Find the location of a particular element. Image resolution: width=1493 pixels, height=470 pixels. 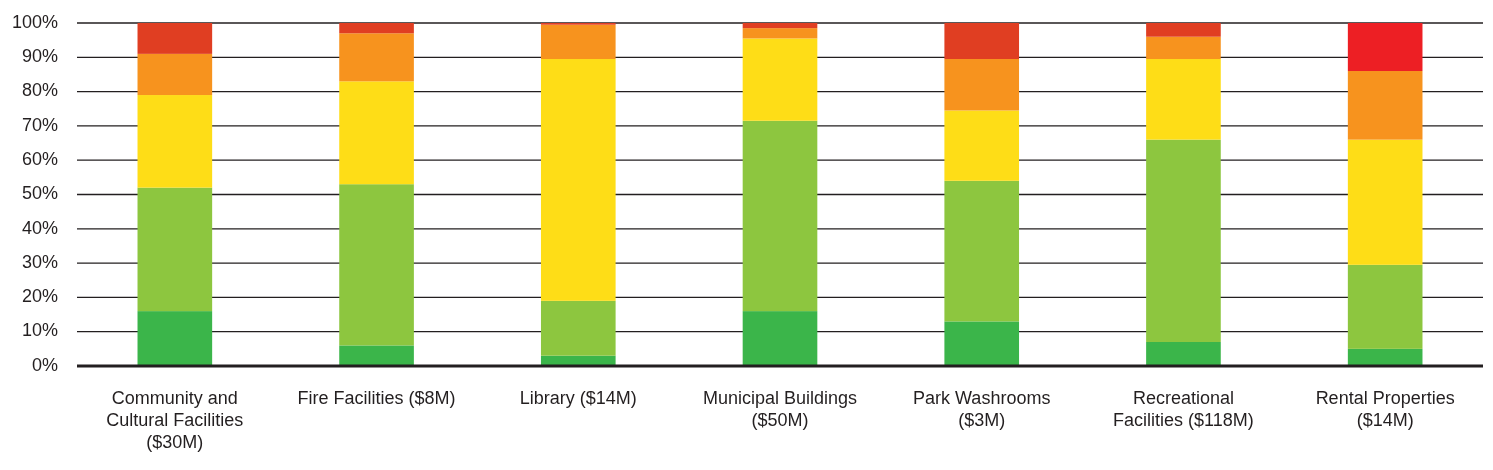

y-tick-label: 0% is located at coordinates (44, 364).